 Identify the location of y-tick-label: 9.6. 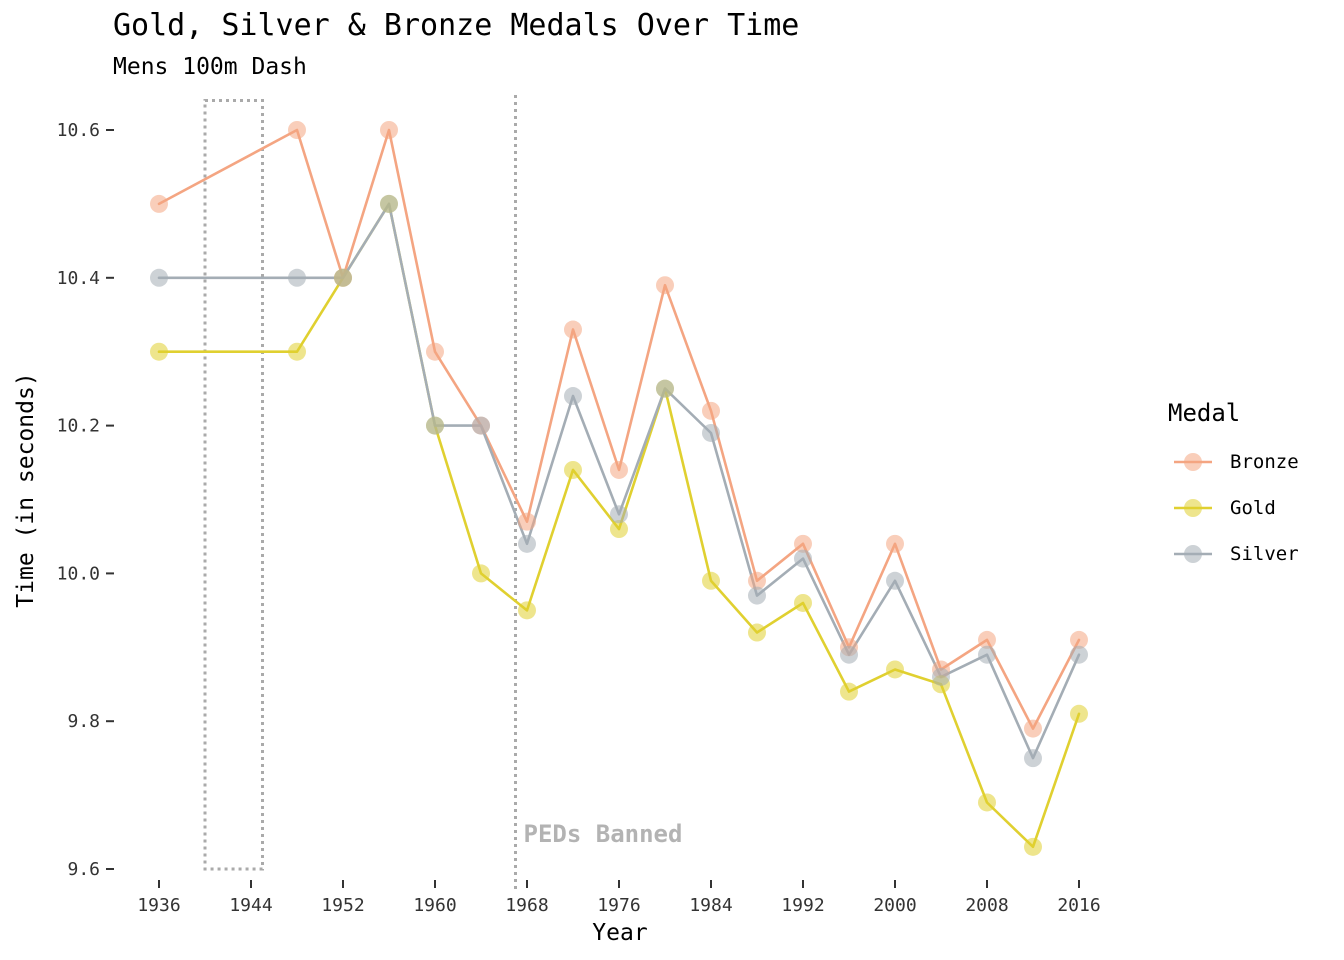
(83, 869).